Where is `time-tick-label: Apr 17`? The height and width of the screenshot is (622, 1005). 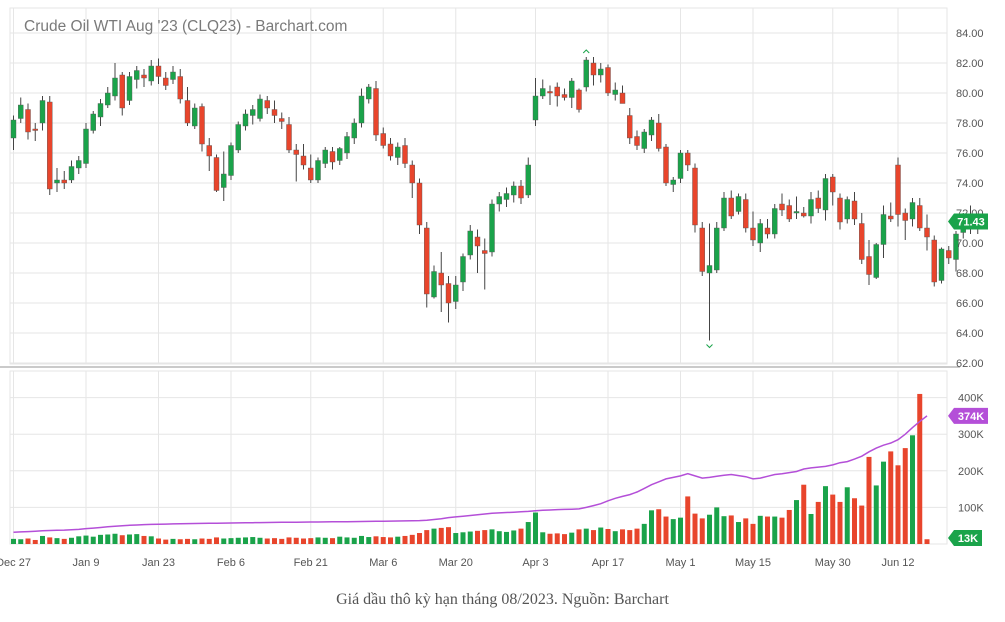
time-tick-label: Apr 17 is located at coordinates (608, 563).